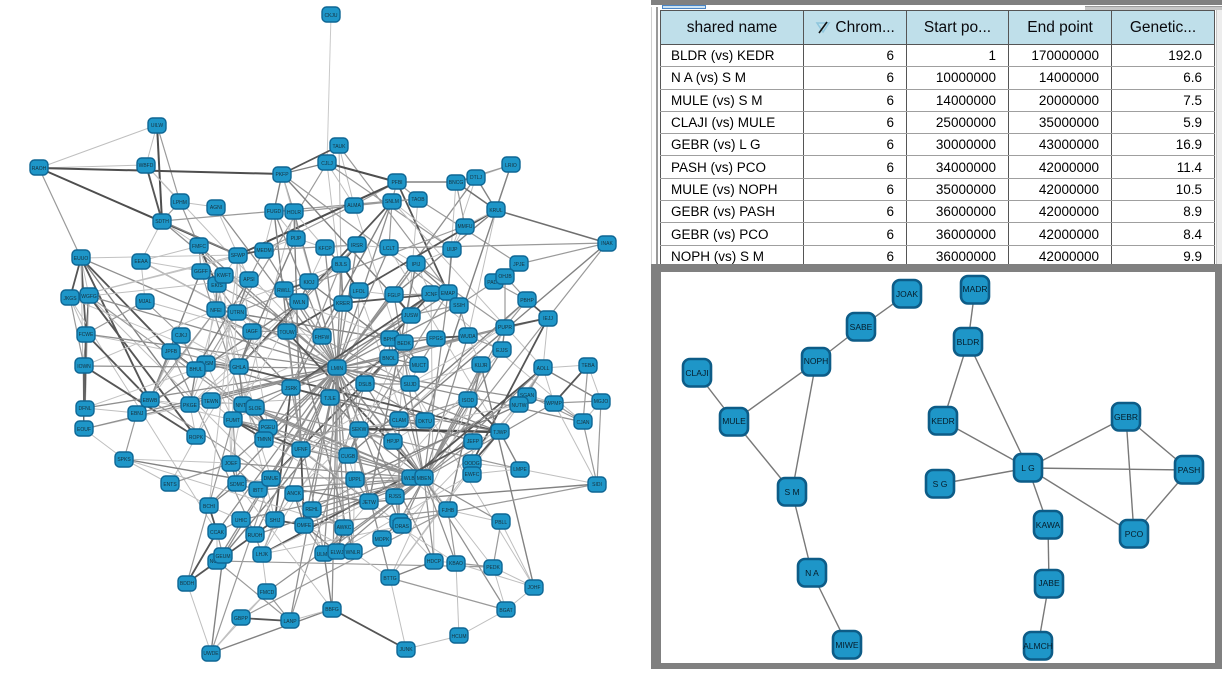 This screenshot has height=674, width=1222. I want to click on svg-text: DTLJ, so click(476, 178).